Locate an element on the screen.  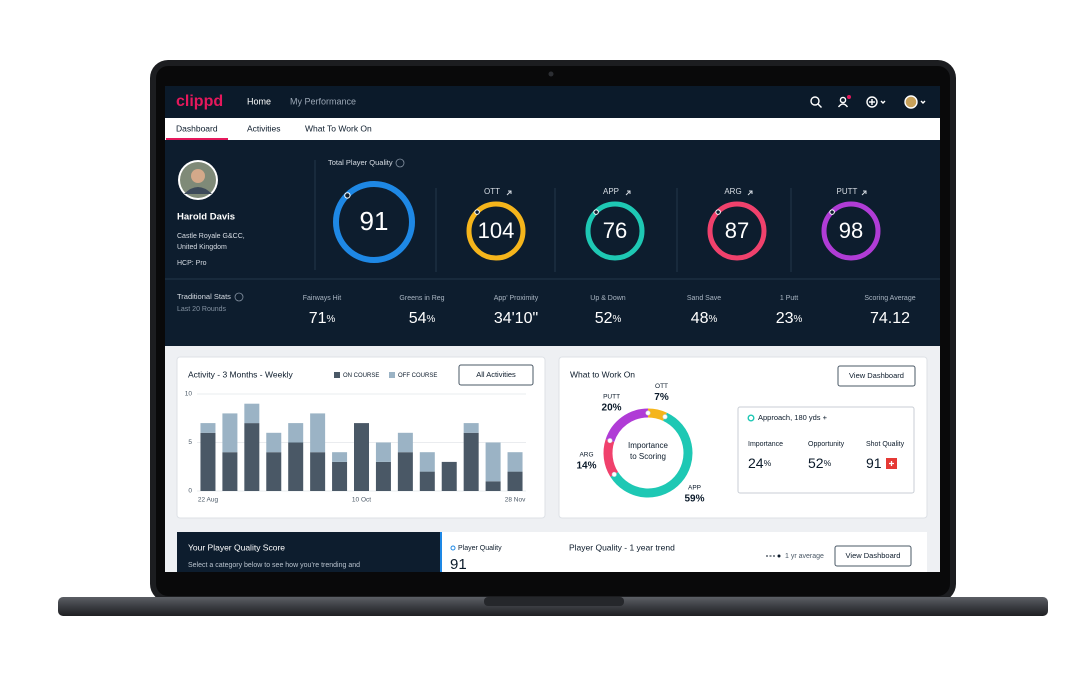
y-tick-label: 10 is located at coordinates (189, 394).